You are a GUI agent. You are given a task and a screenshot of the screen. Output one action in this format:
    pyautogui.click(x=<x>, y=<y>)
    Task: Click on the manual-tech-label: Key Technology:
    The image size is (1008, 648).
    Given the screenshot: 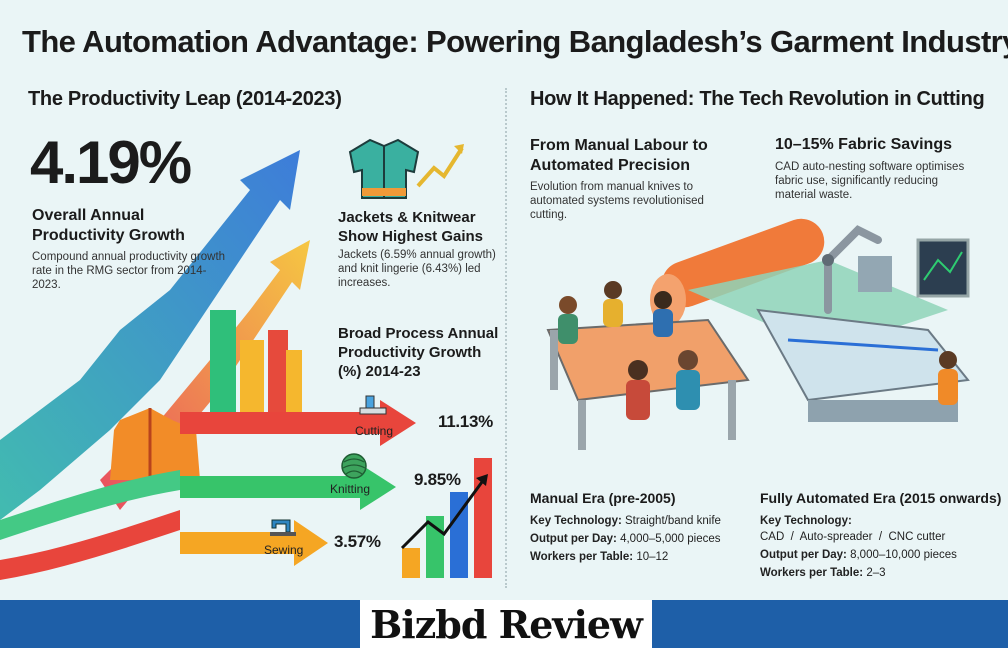 What is the action you would take?
    pyautogui.click(x=576, y=521)
    